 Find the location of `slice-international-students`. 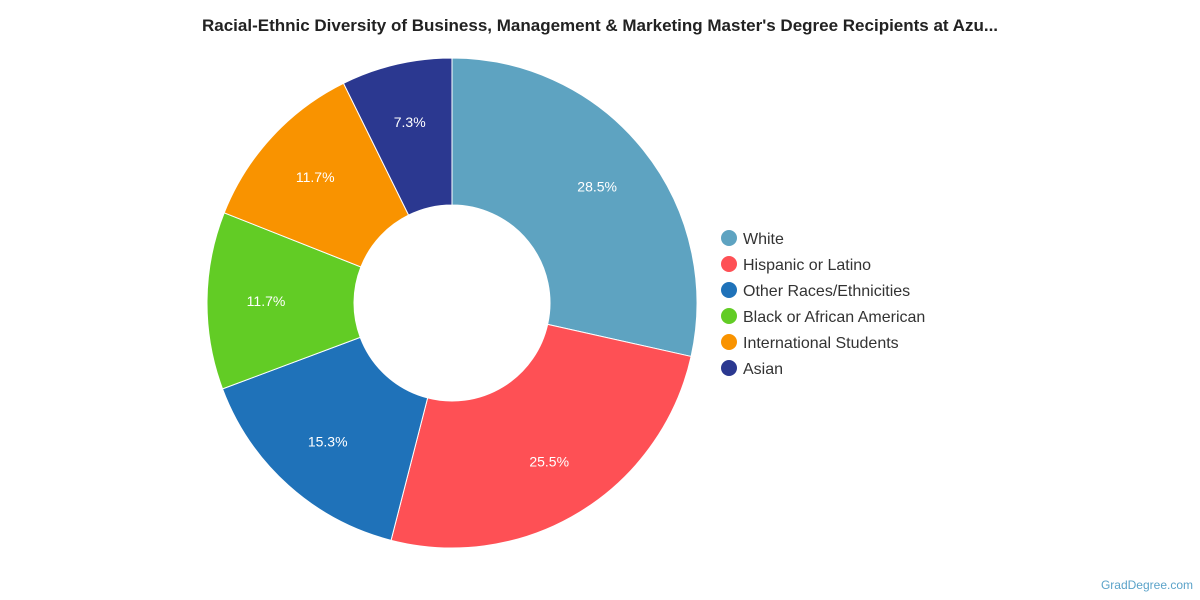

slice-international-students is located at coordinates (316, 175).